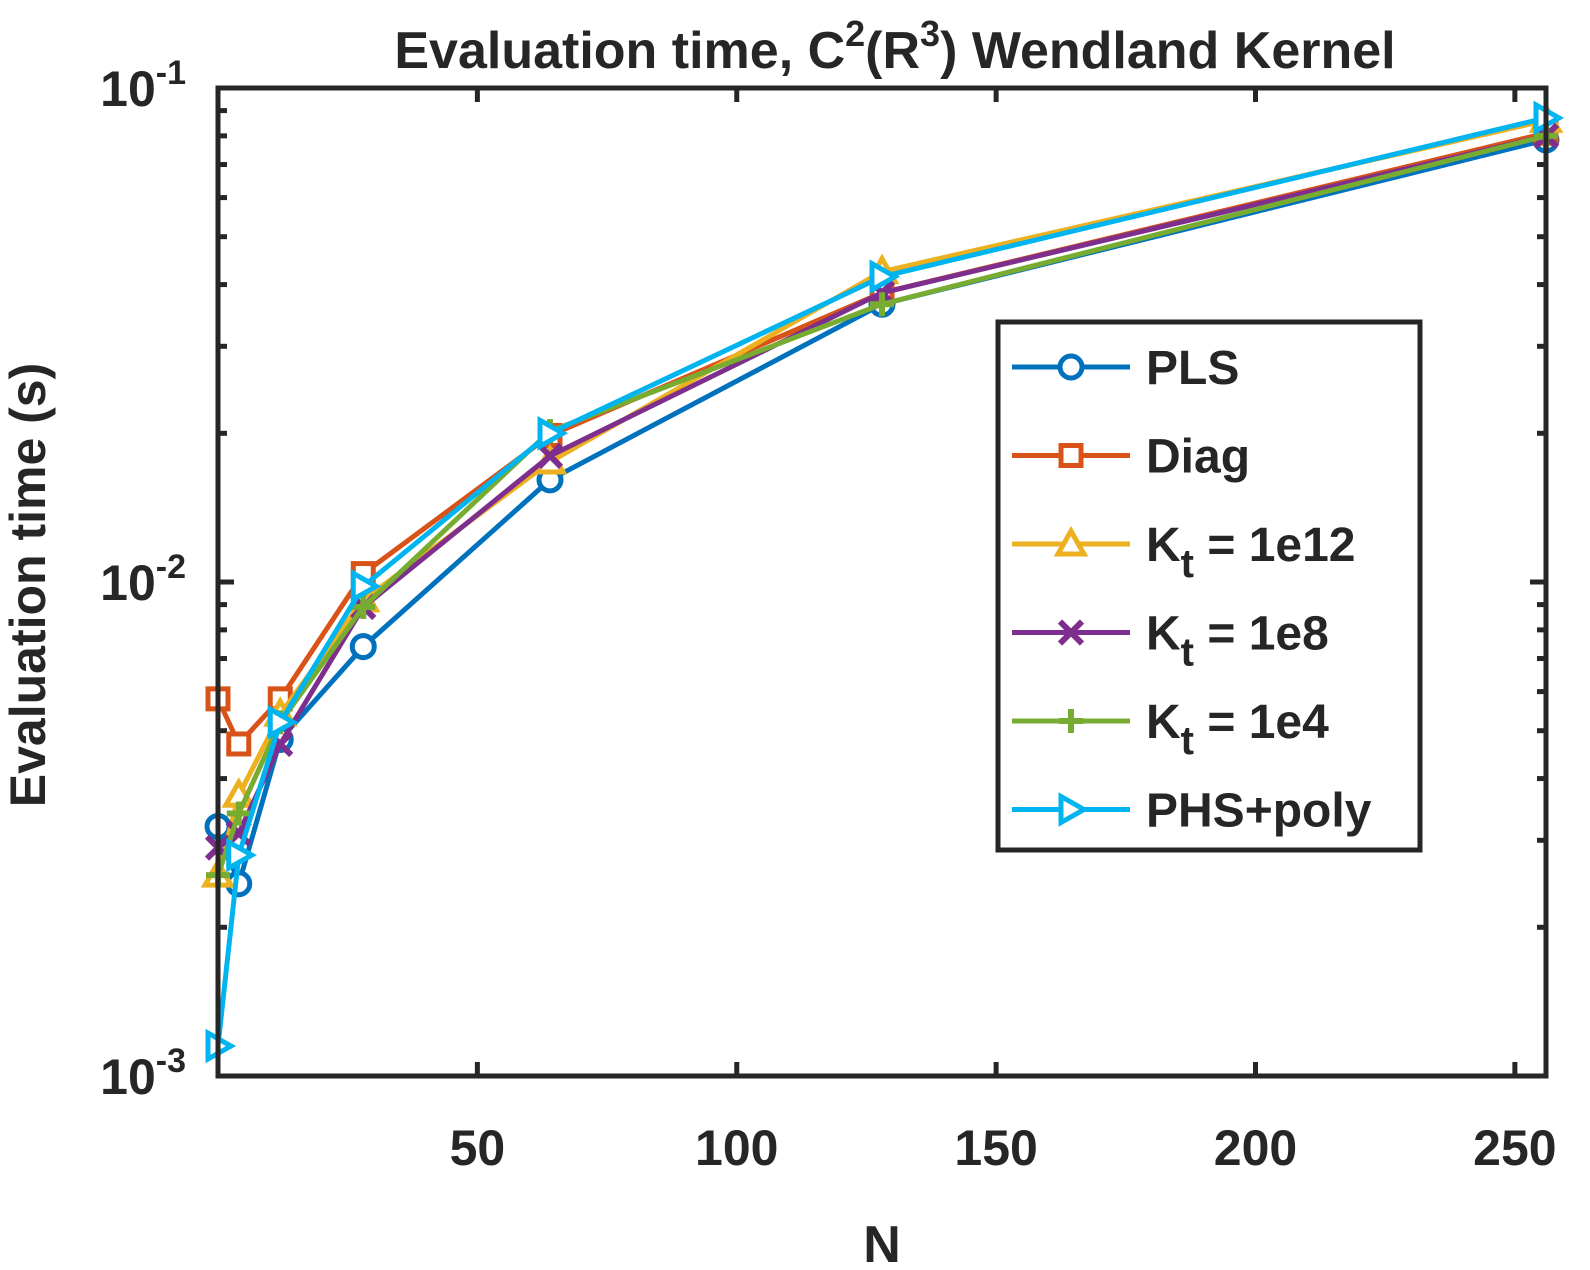  I want to click on chart-title: Evaluation time, C2(R3) Wendland Kernel, so click(894, 46).